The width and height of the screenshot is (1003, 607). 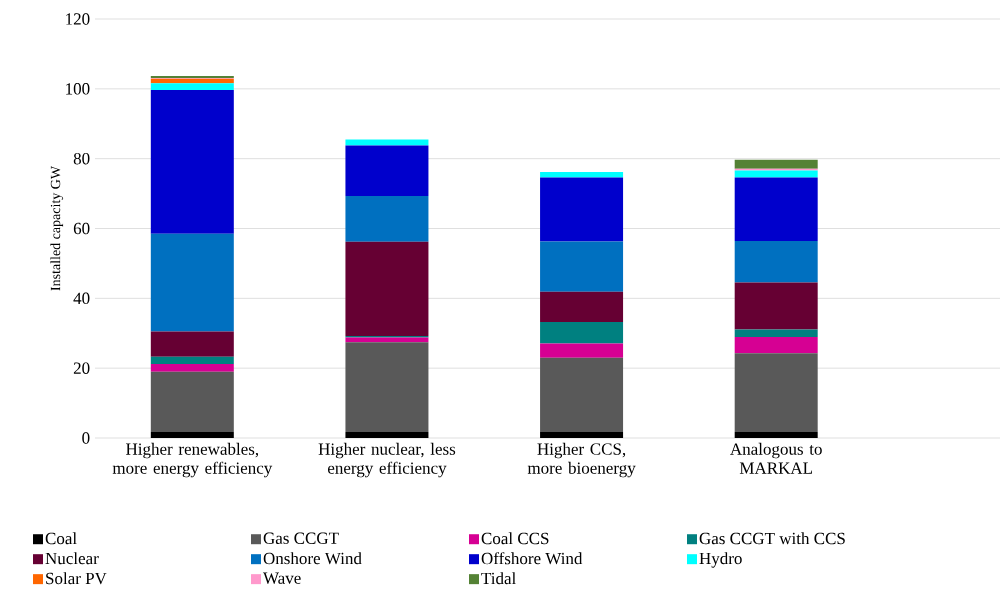 What do you see at coordinates (76, 578) in the screenshot?
I see `legend-label: Solar PV` at bounding box center [76, 578].